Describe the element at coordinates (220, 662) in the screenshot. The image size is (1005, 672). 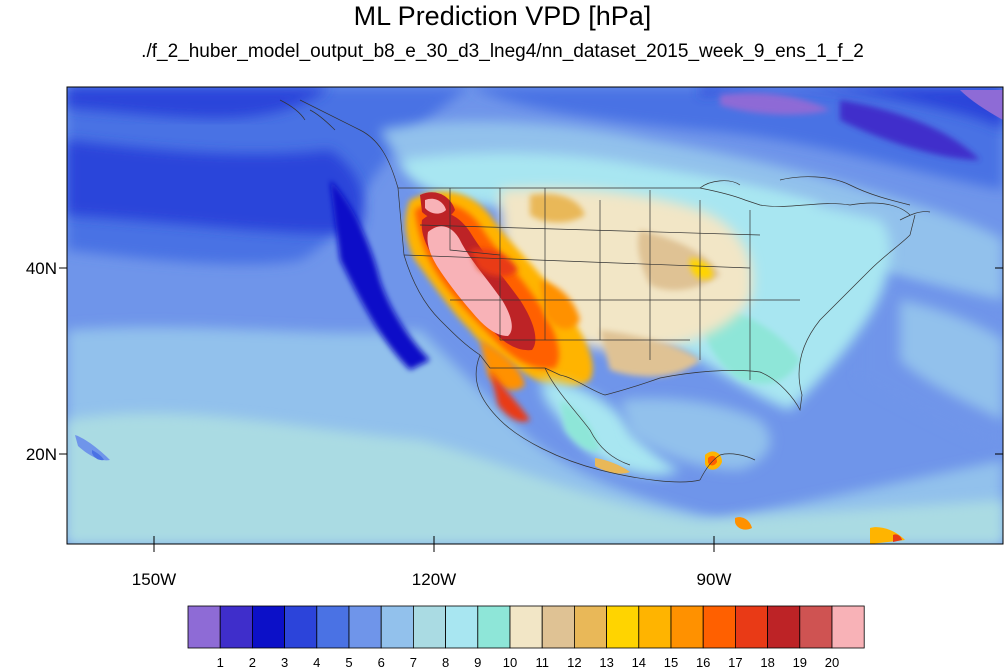
I see `colorbar-label: 1` at that location.